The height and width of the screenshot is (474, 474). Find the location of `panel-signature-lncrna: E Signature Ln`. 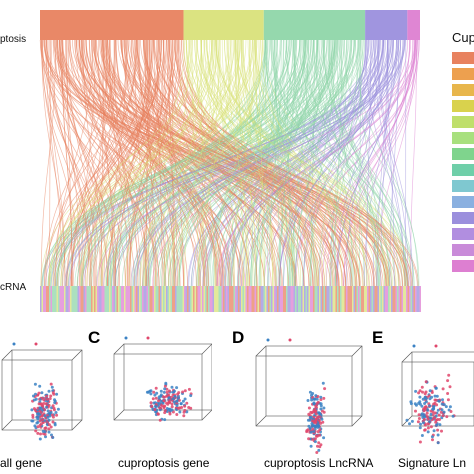

panel-signature-lncrna: E Signature Ln is located at coordinates (423, 397).